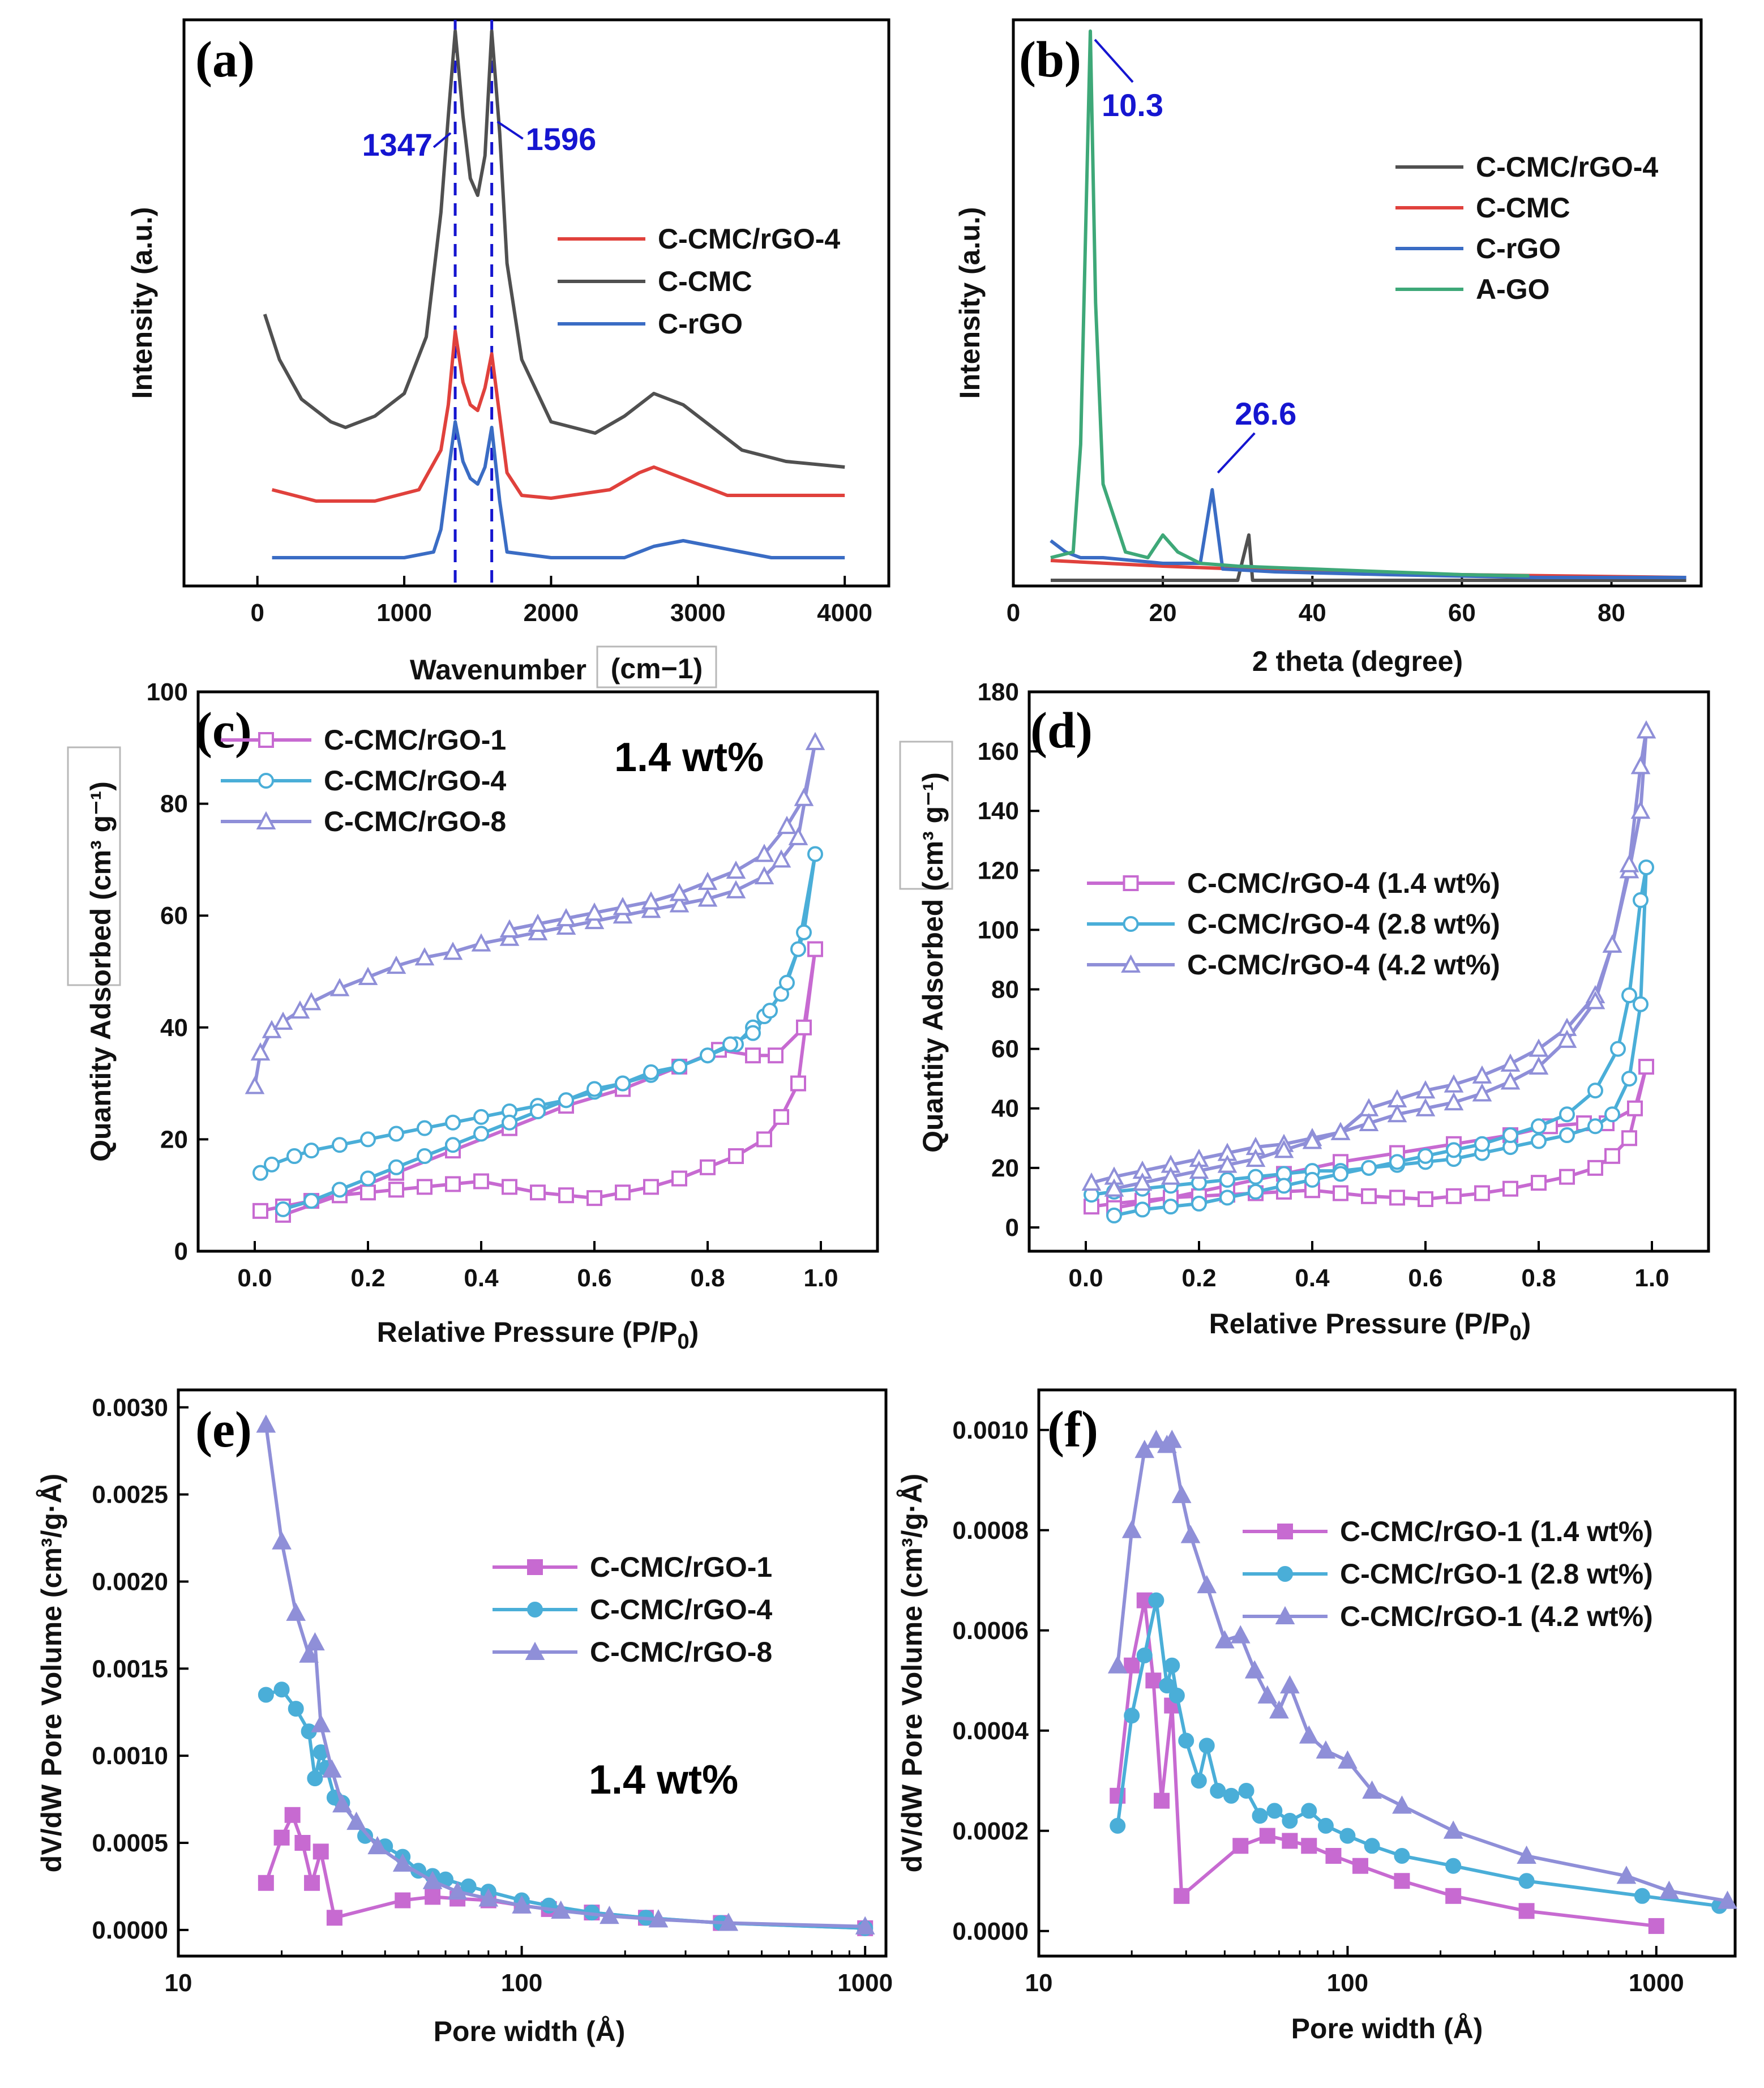 The image size is (1764, 2088). I want to click on panel-f-ytick-label: 0.0010, so click(990, 1430).